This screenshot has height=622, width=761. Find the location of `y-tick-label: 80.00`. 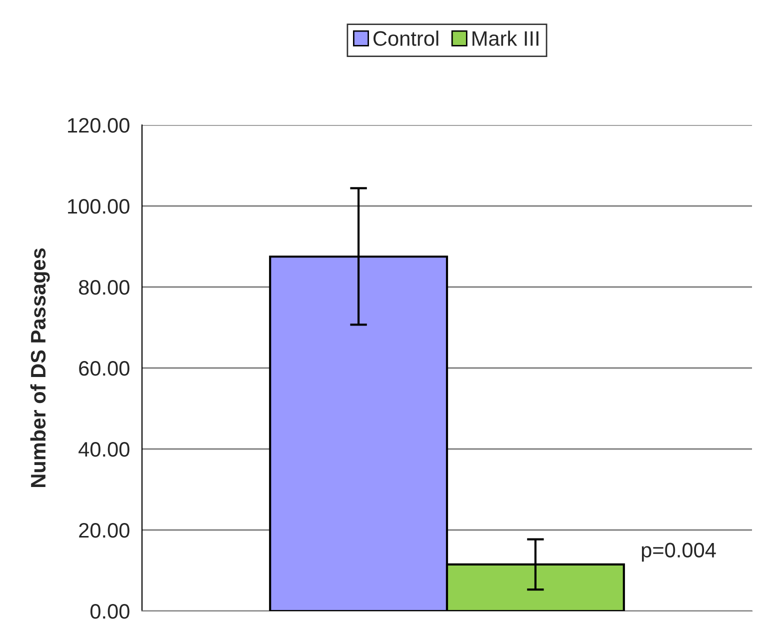

y-tick-label: 80.00 is located at coordinates (104, 287).